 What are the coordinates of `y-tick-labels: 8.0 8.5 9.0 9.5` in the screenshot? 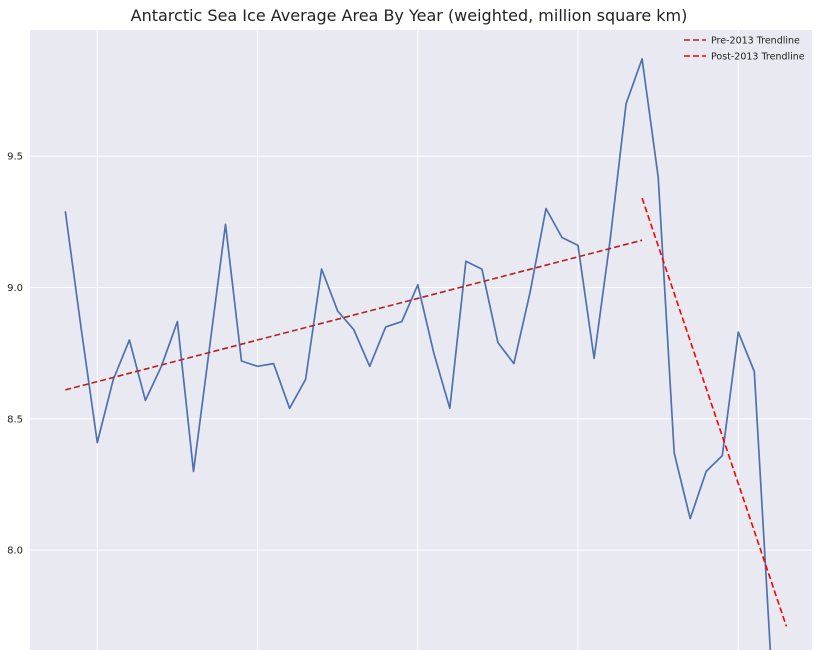 It's located at (15, 354).